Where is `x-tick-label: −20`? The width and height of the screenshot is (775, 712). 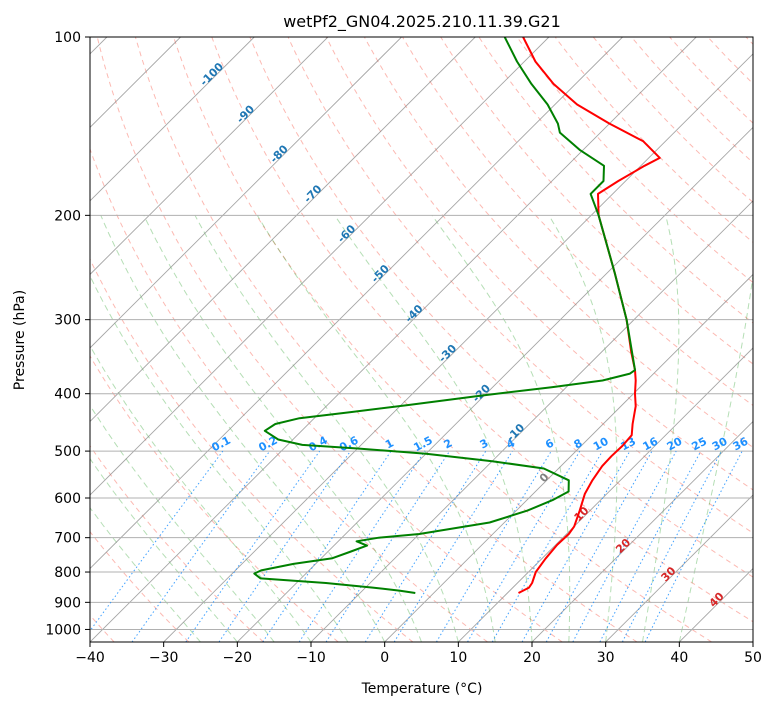
x-tick-label: −20 is located at coordinates (238, 658).